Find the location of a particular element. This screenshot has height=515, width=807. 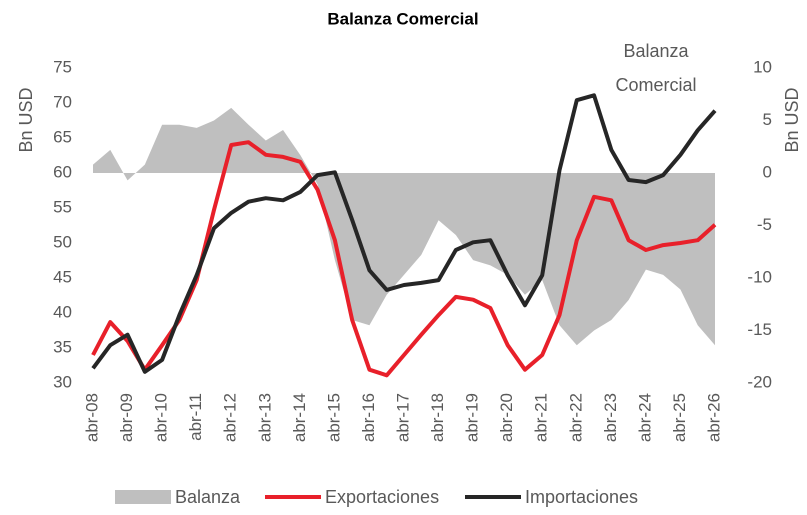

y-tick-label: 60 is located at coordinates (62, 171).